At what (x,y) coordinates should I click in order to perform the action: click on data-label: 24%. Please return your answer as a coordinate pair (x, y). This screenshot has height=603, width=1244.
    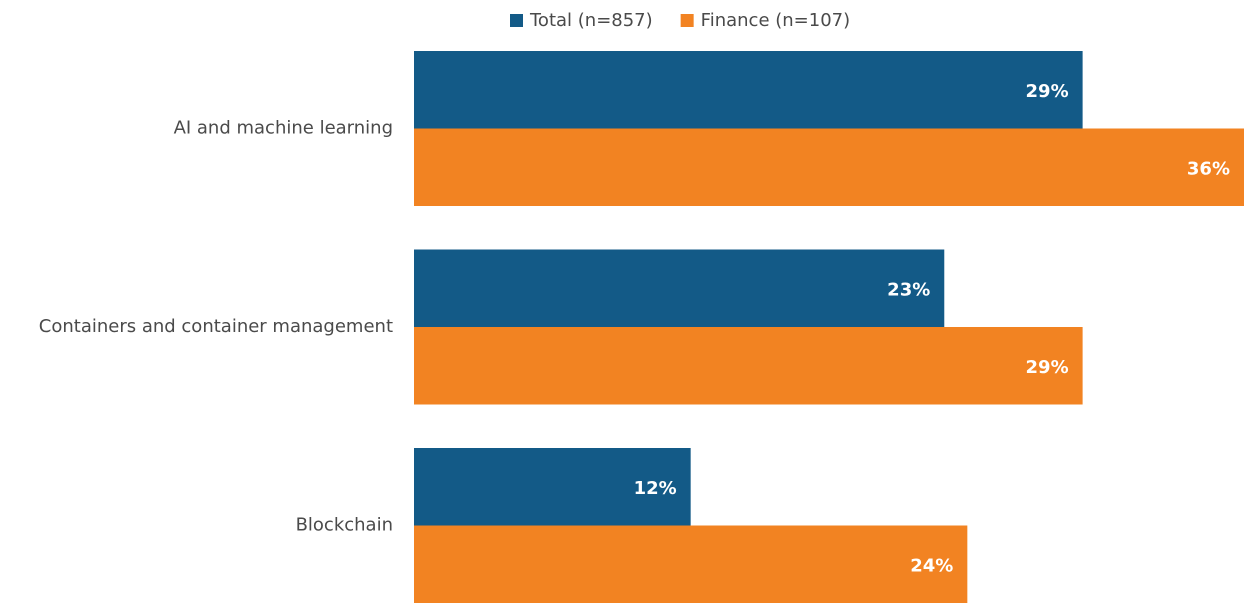
    Looking at the image, I should click on (931, 565).